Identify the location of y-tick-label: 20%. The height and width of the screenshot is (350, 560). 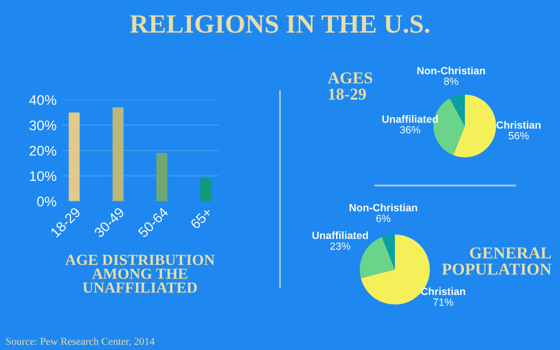
(43, 151).